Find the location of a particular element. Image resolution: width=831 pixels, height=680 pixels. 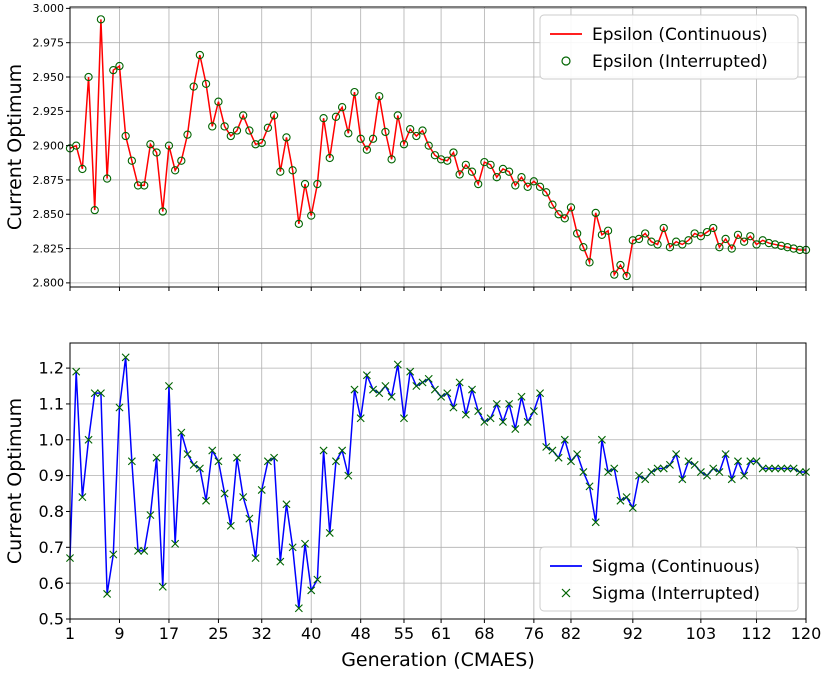

y-tick-label: 0.6 is located at coordinates (51, 583).